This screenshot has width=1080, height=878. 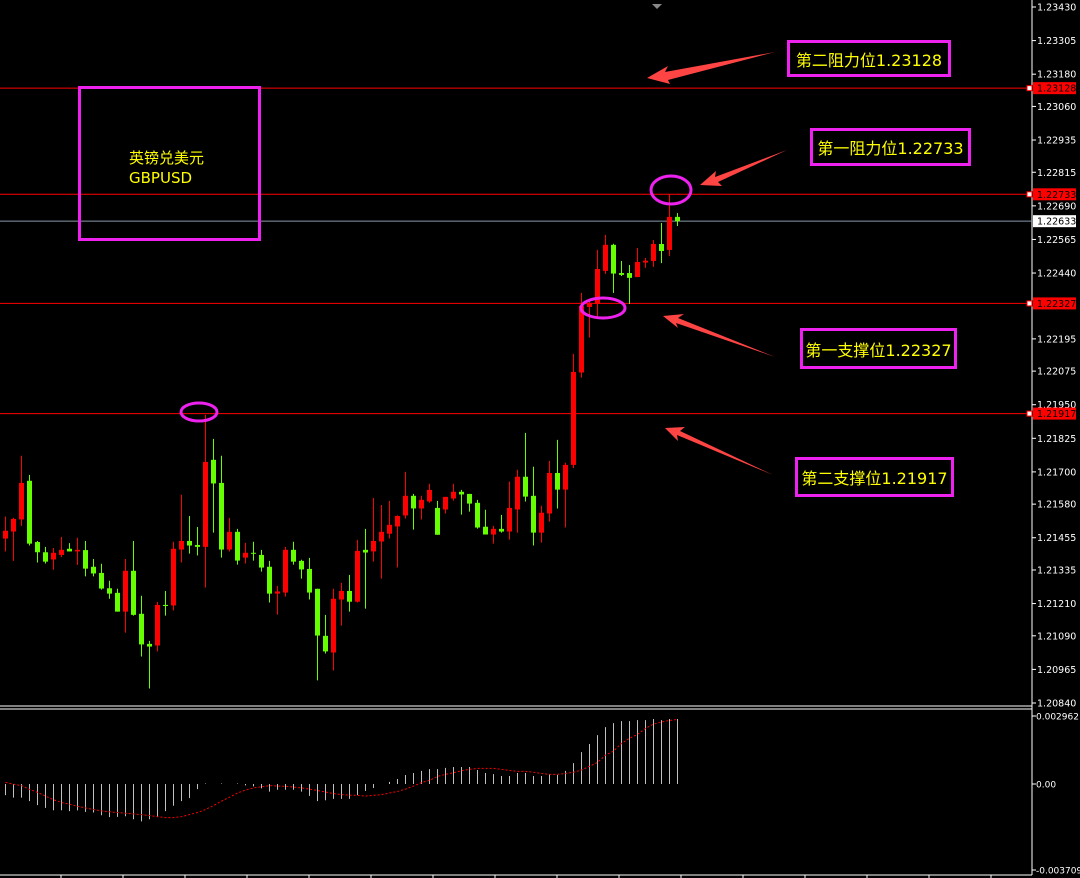 I want to click on price-tick-label: 1.23060, so click(x=1056, y=107).